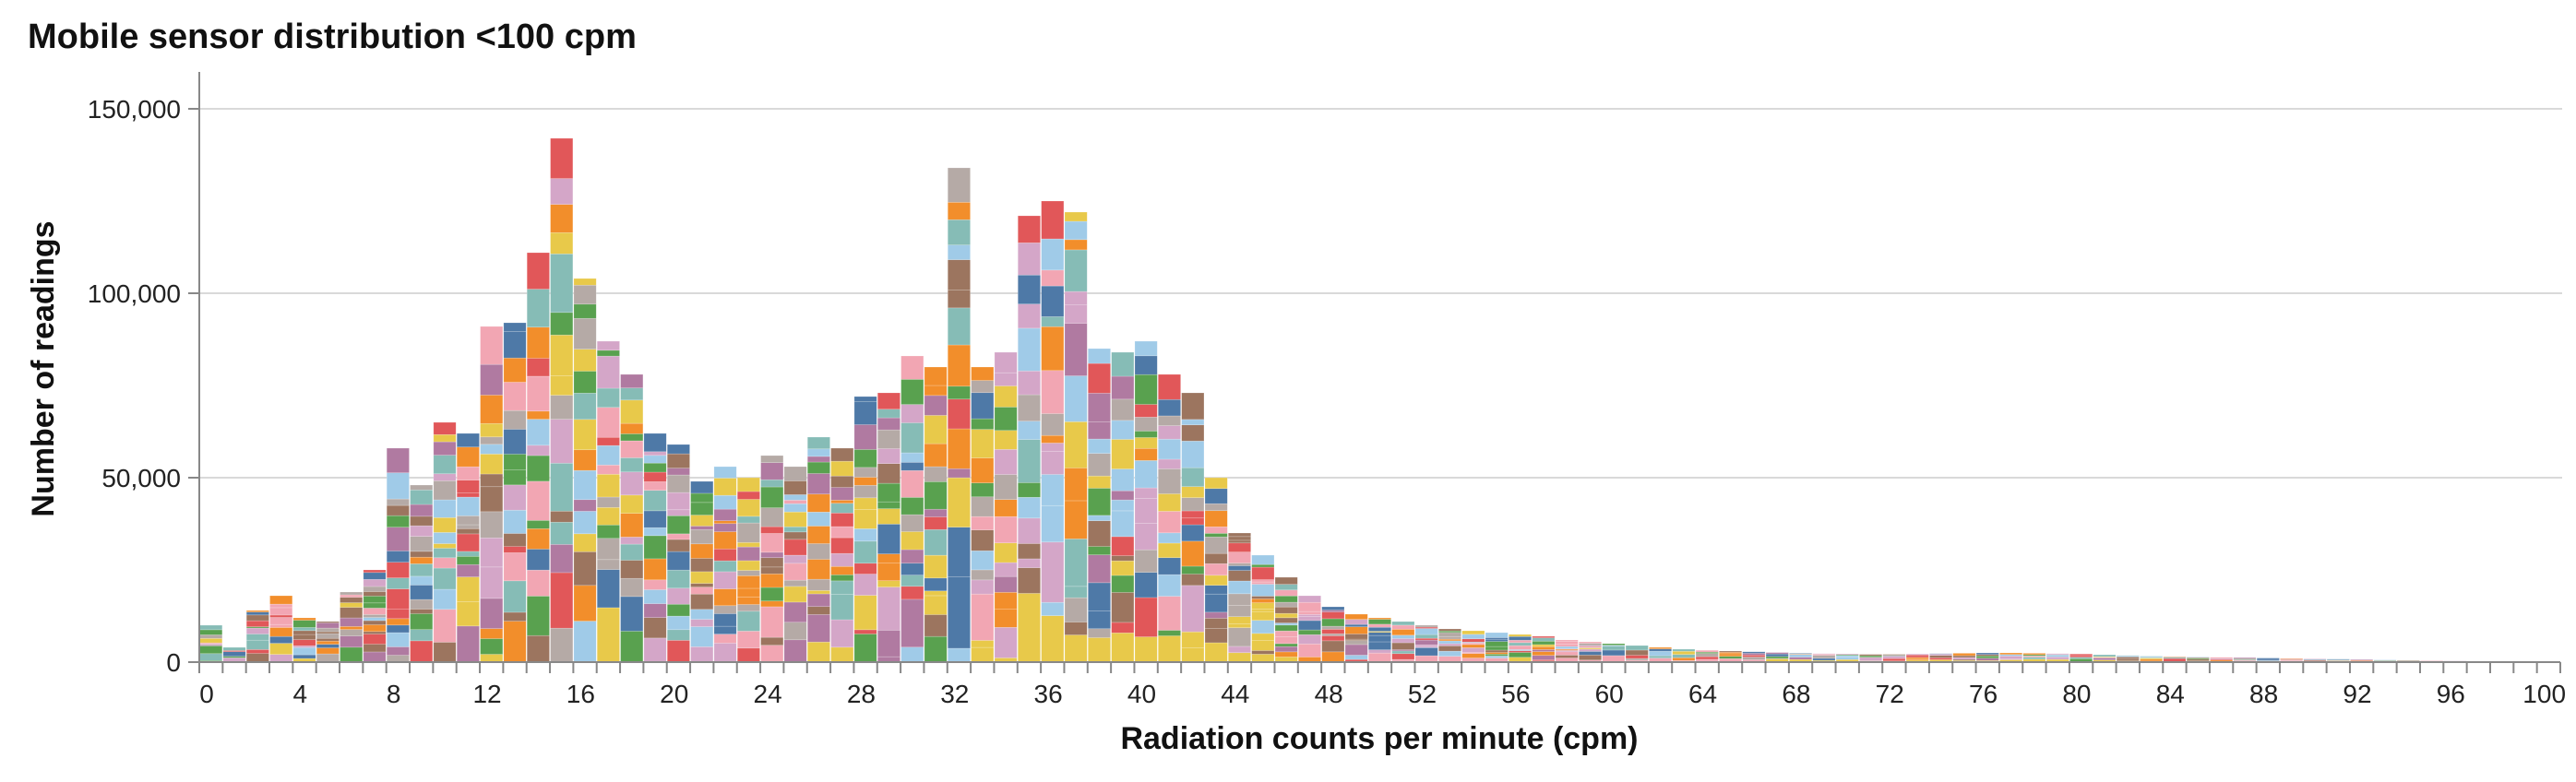 This screenshot has width=2576, height=782. I want to click on x-tick-label: 16, so click(581, 694).